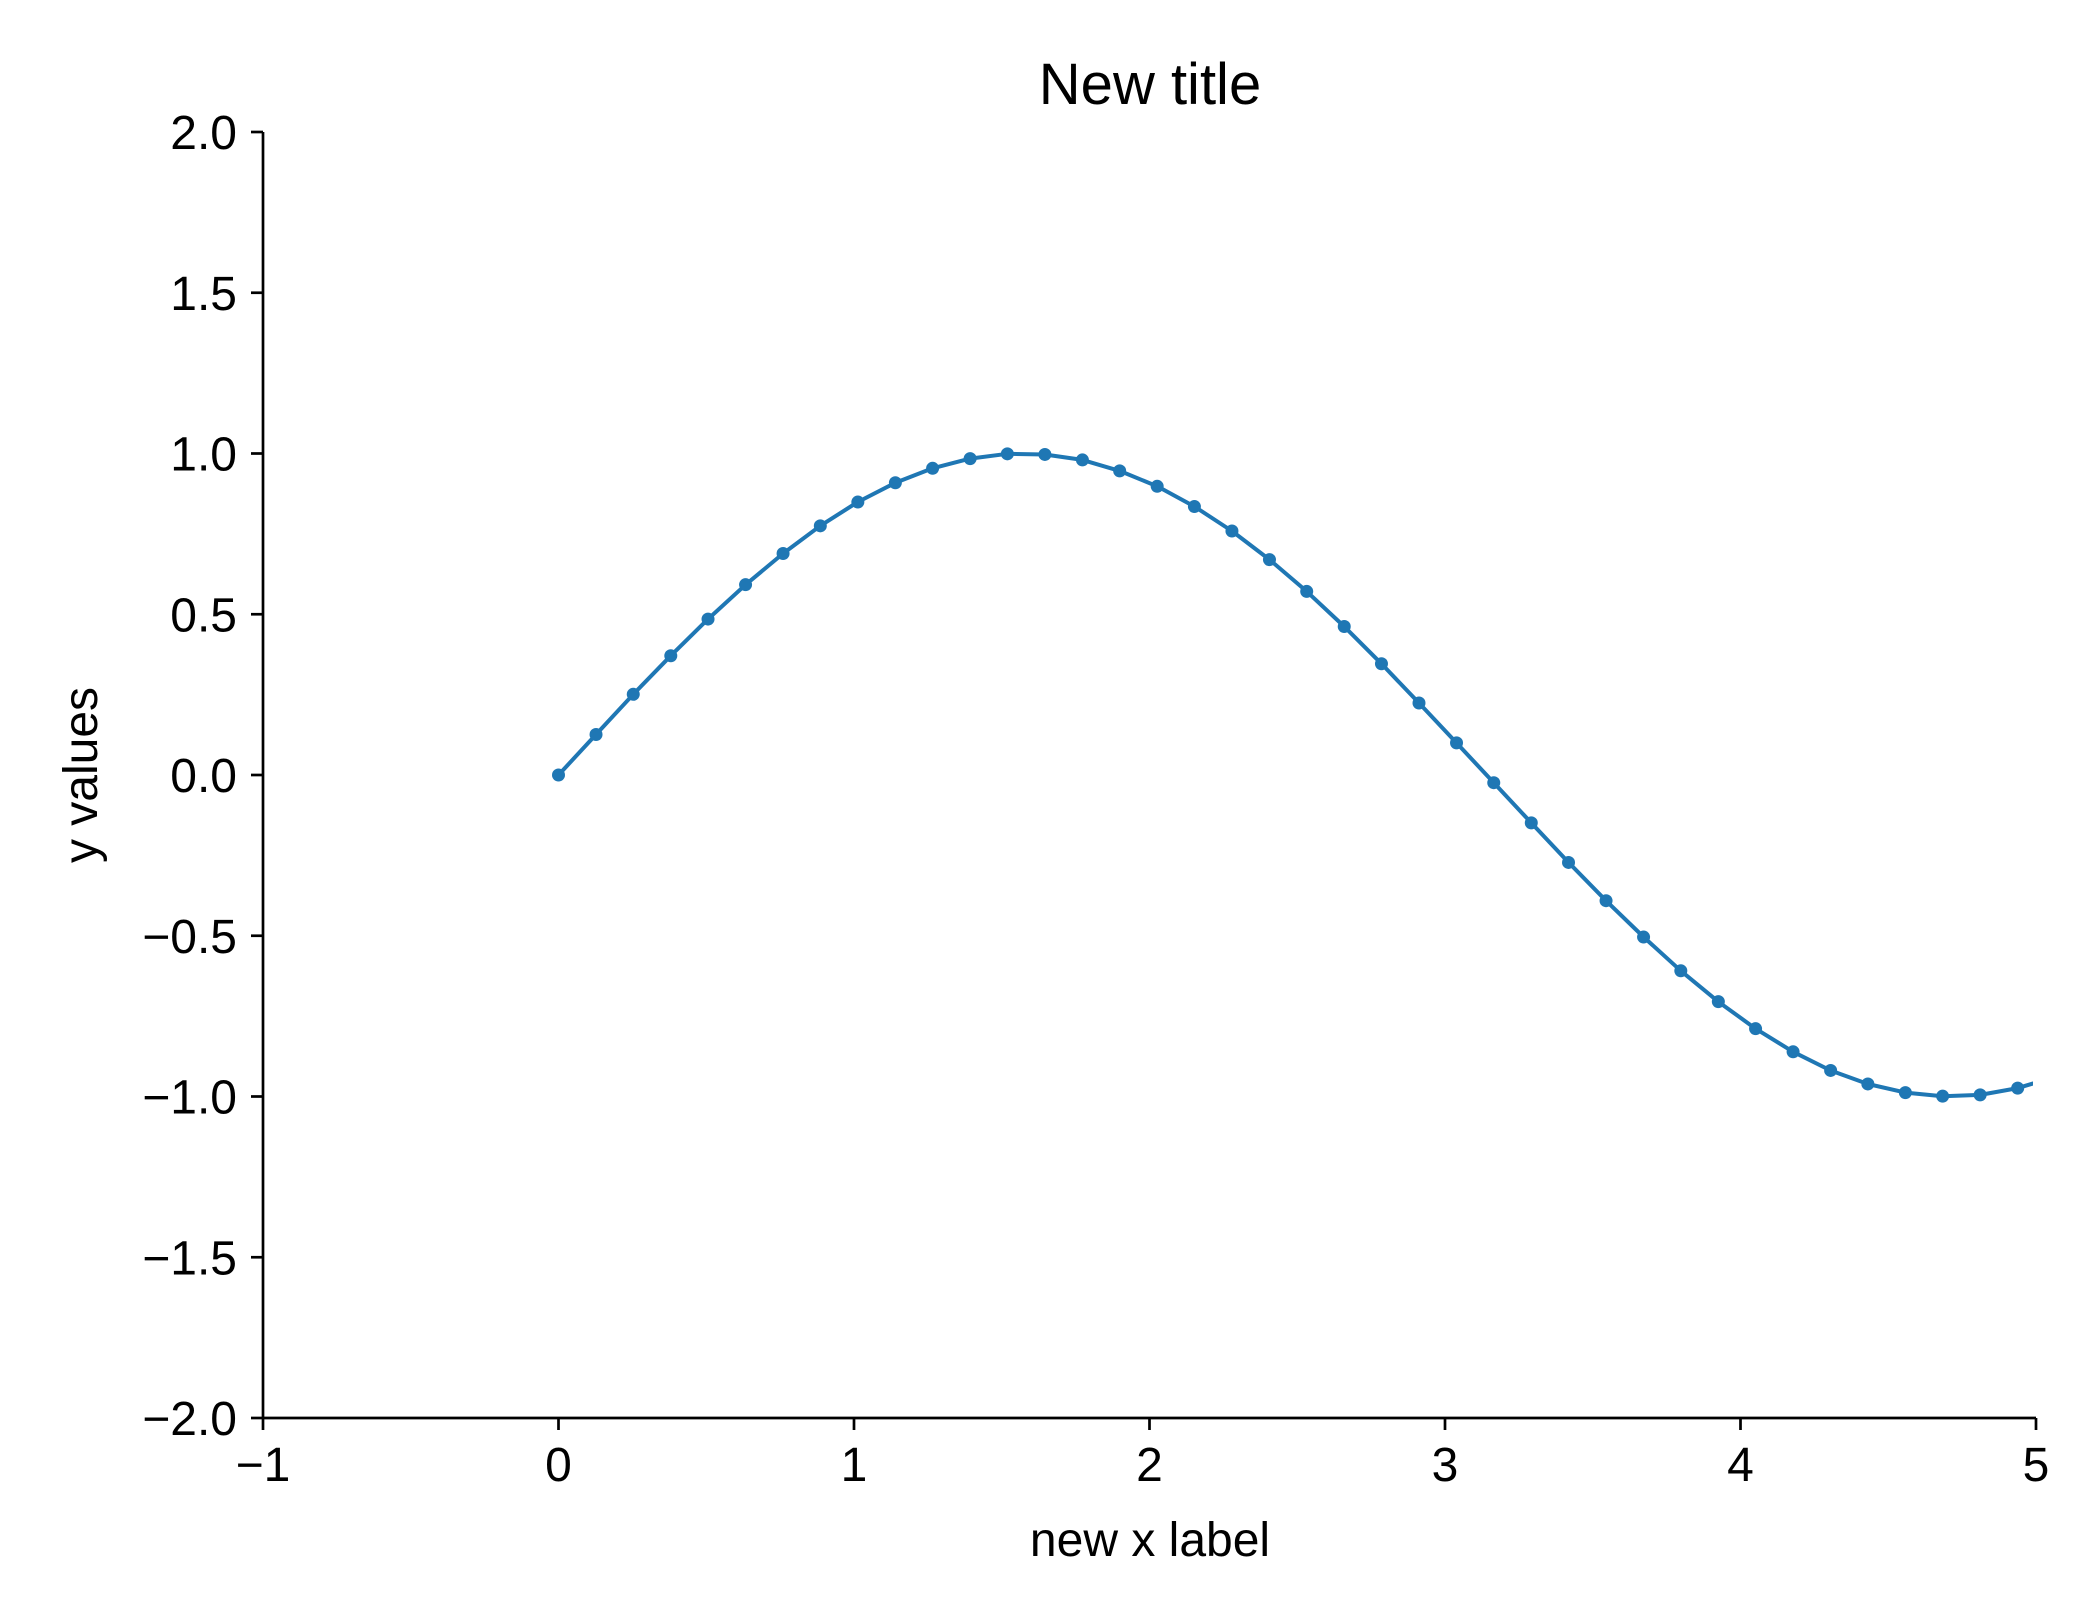  Describe the element at coordinates (1149, 1465) in the screenshot. I see `x-tick-label: 2` at that location.